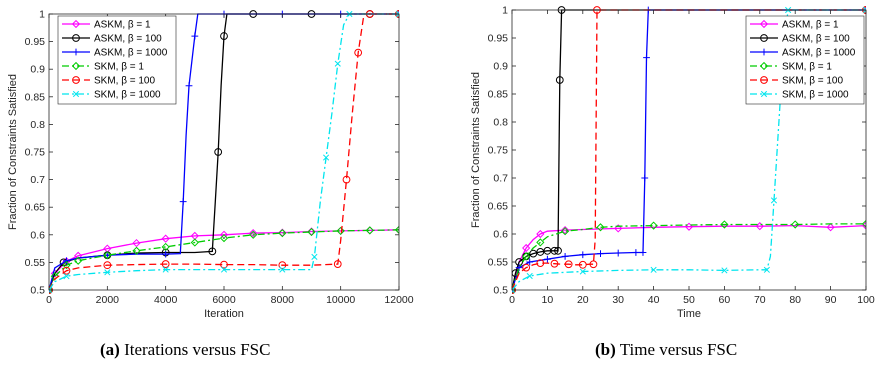 The image size is (877, 372). Describe the element at coordinates (807, 67) in the screenshot. I see `legend-label-4: SKM, β = 1` at that location.